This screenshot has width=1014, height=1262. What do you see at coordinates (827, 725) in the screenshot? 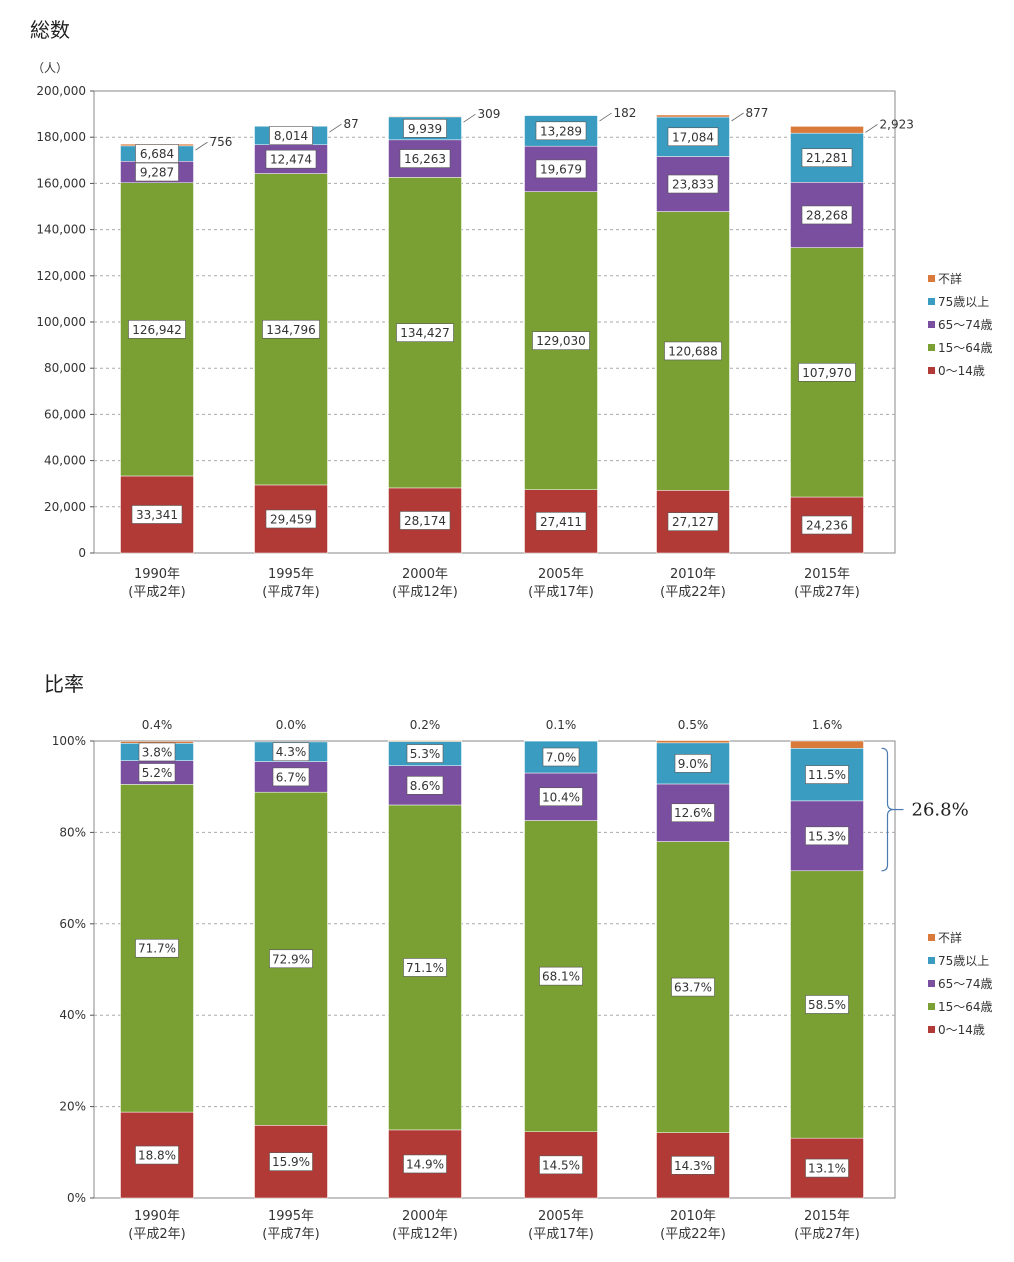
I see `data-label-unknown: 1.6%` at bounding box center [827, 725].